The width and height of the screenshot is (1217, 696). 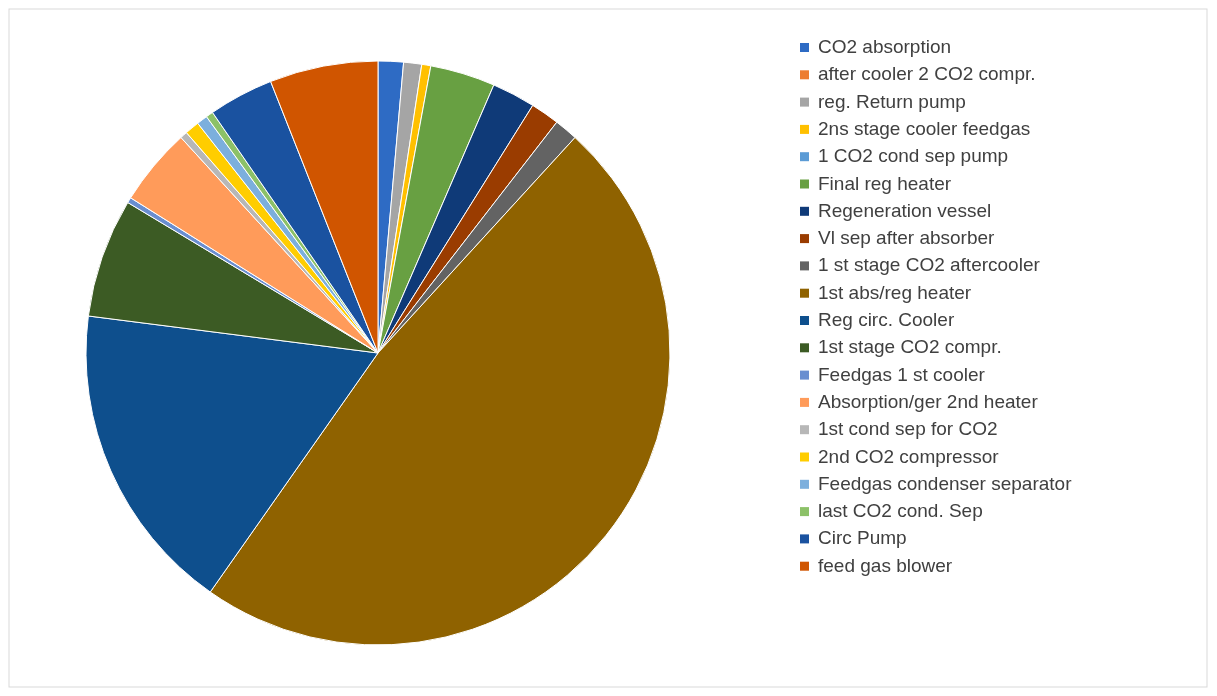 I want to click on legend-label: after cooler 2 CO2 compr., so click(x=927, y=74).